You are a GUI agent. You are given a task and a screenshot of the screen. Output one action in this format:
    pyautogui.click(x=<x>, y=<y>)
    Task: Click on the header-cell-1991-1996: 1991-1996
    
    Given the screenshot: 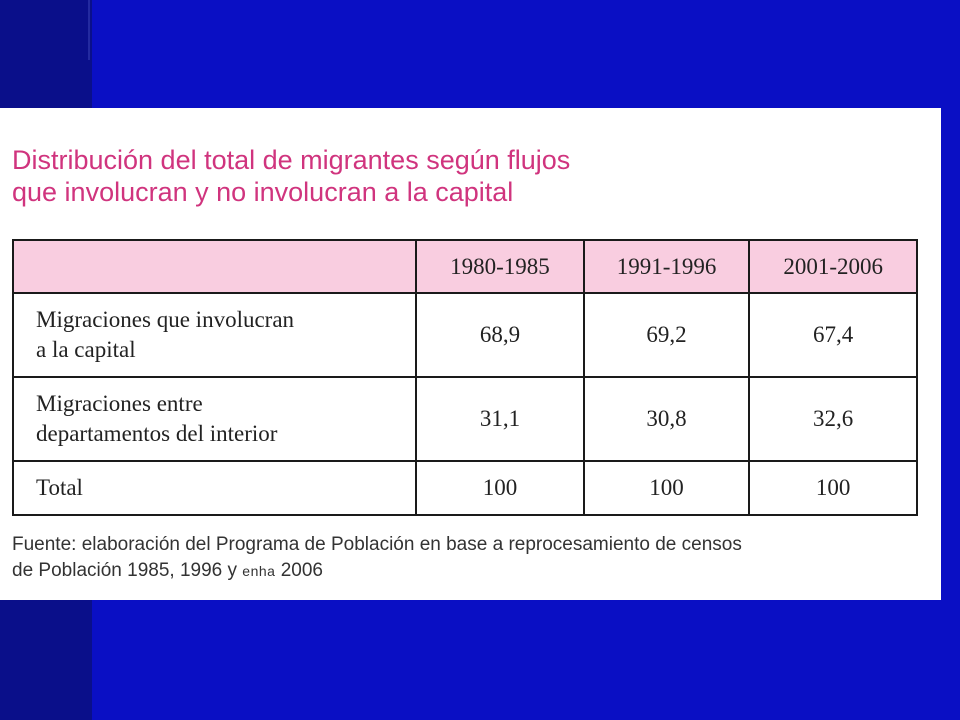 What is the action you would take?
    pyautogui.click(x=666, y=266)
    